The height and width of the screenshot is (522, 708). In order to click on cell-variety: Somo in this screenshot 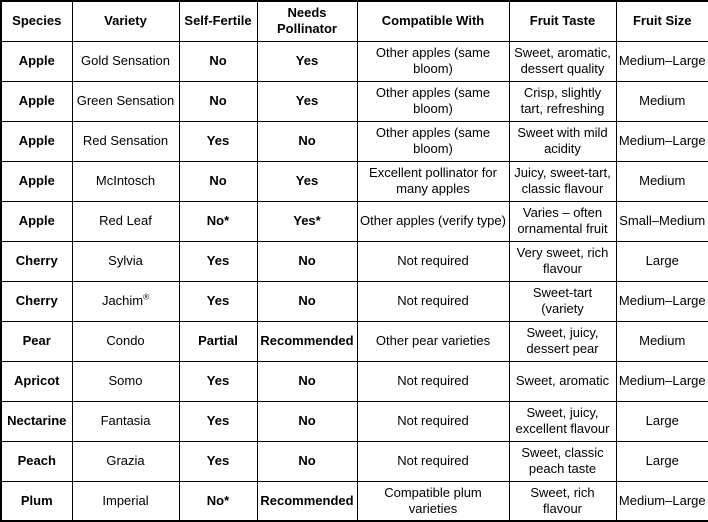, I will do `click(125, 381)`.